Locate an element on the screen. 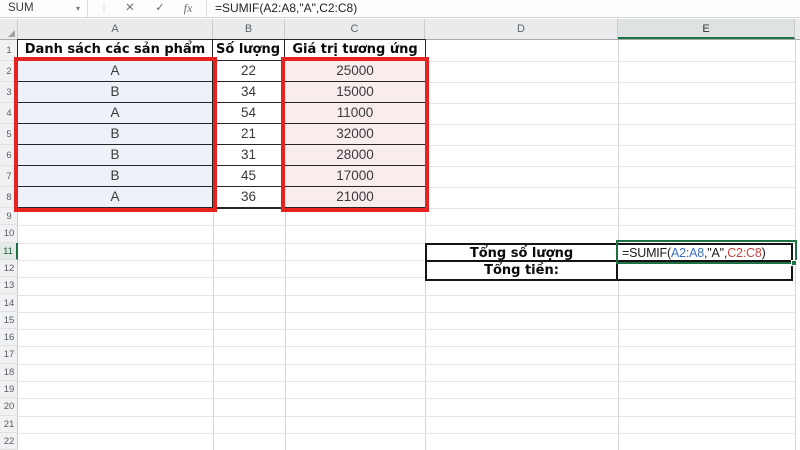  row-header-19: 19 is located at coordinates (9, 390).